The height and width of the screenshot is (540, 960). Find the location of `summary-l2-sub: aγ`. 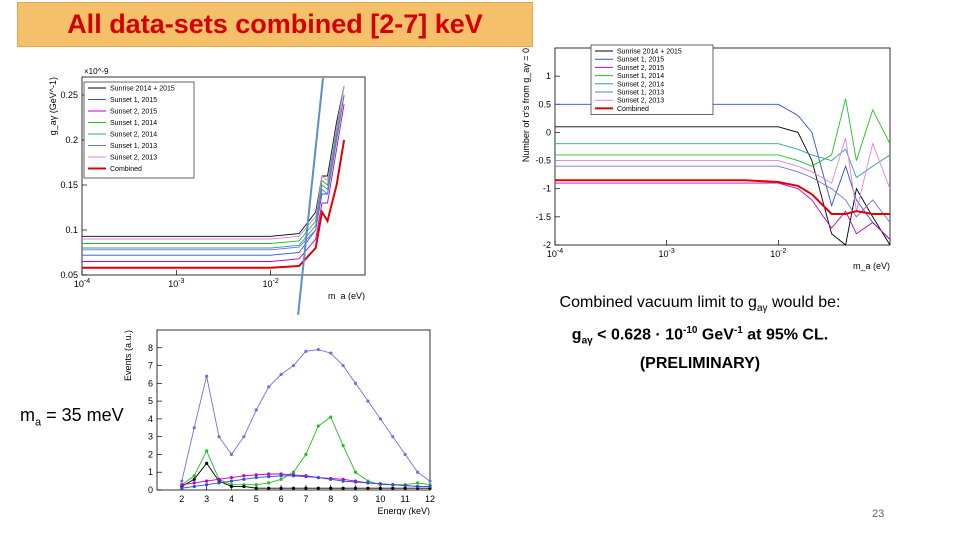

summary-l2-sub: aγ is located at coordinates (587, 341).